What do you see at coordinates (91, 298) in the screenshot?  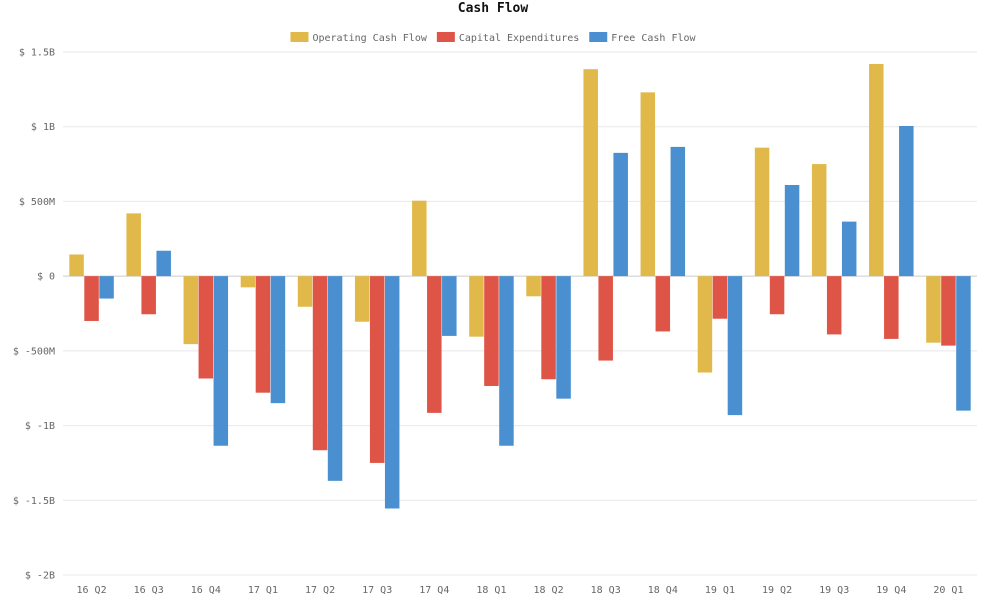 I see `bar-capital-expenditures-16-q2` at bounding box center [91, 298].